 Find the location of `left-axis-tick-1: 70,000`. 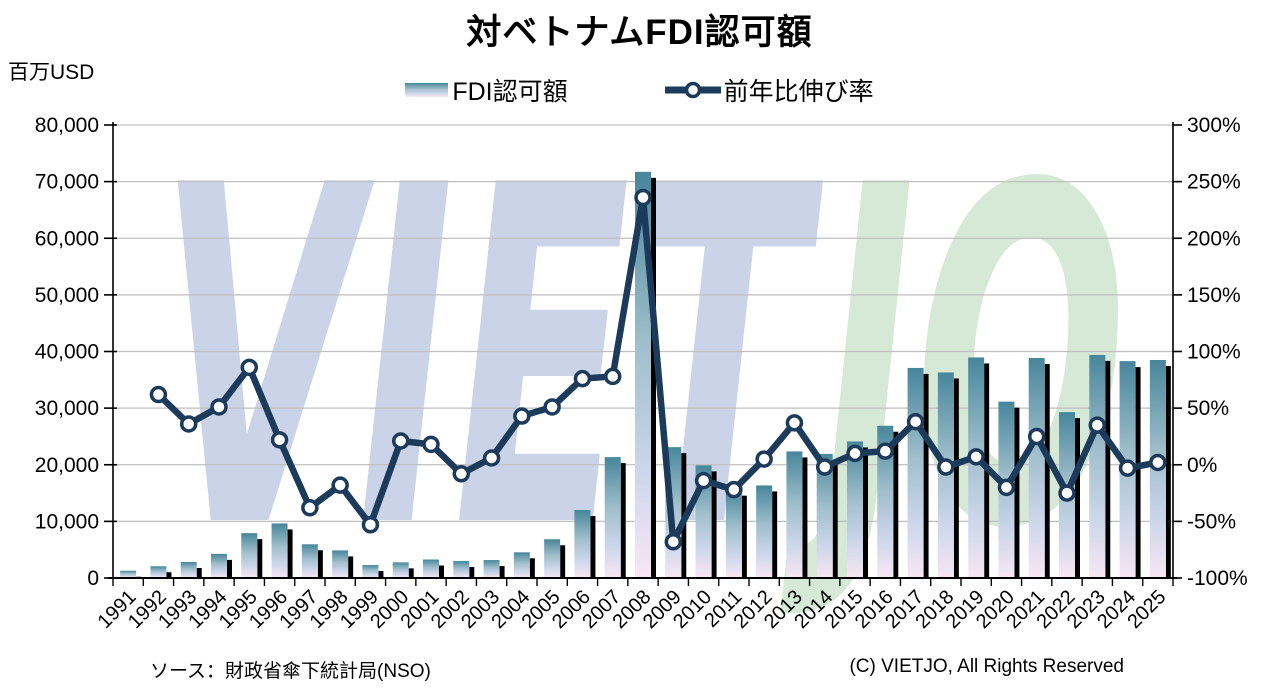

left-axis-tick-1: 70,000 is located at coordinates (67, 182).